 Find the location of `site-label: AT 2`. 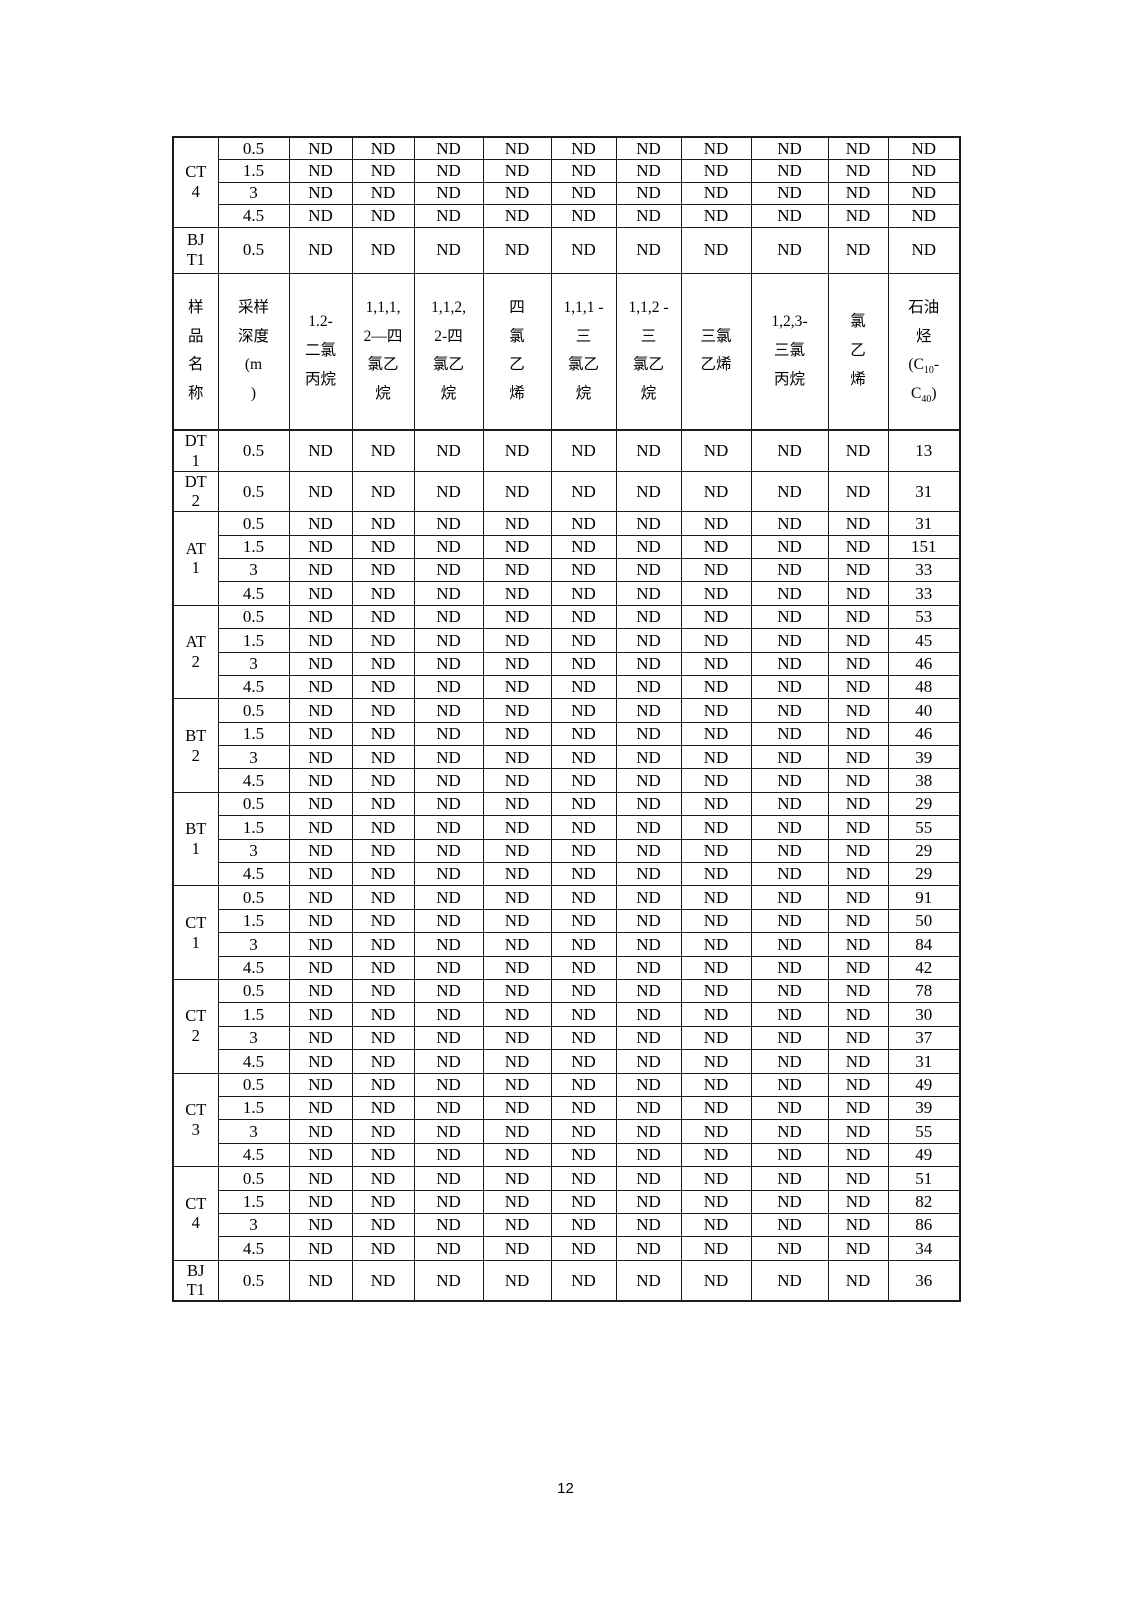

site-label: AT 2 is located at coordinates (195, 652).